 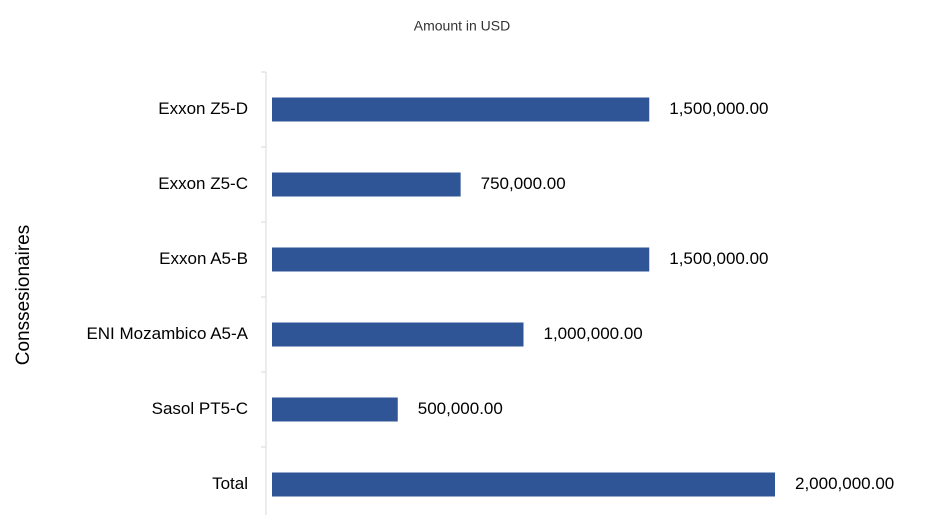 What do you see at coordinates (230, 483) in the screenshot?
I see `y-tick-label: Total` at bounding box center [230, 483].